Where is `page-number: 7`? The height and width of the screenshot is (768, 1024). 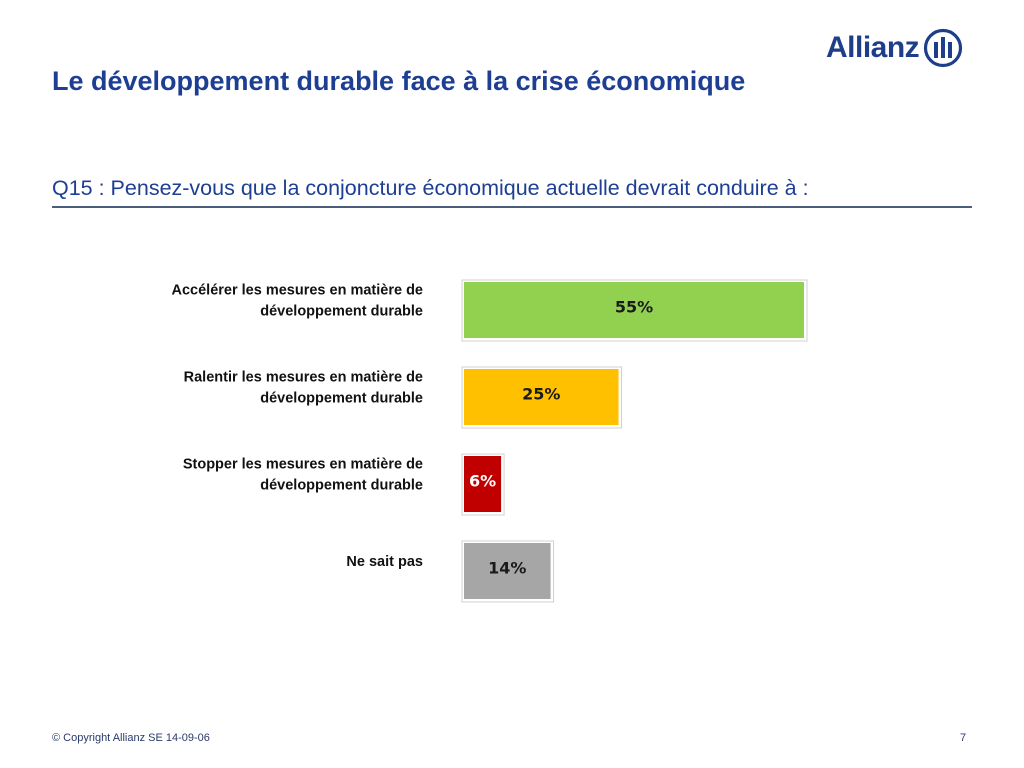 page-number: 7 is located at coordinates (963, 738).